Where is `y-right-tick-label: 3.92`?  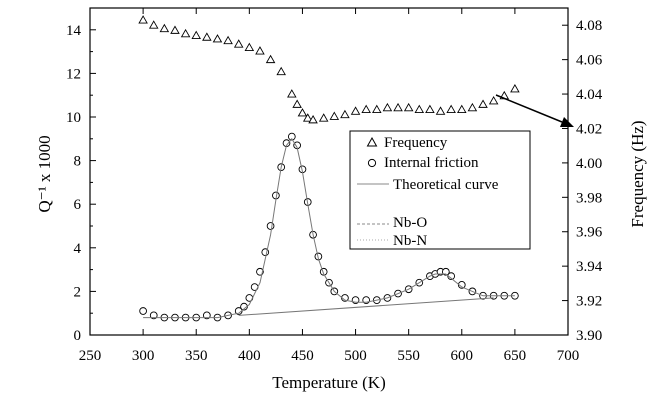 y-right-tick-label: 3.92 is located at coordinates (589, 302).